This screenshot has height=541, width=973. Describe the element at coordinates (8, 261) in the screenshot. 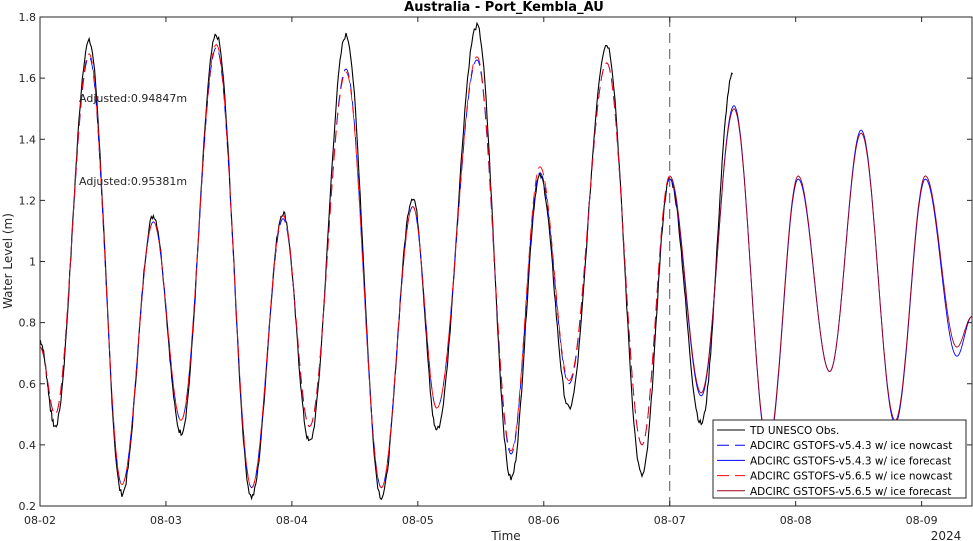

I see `y-axis-label: Water Level (m)` at that location.